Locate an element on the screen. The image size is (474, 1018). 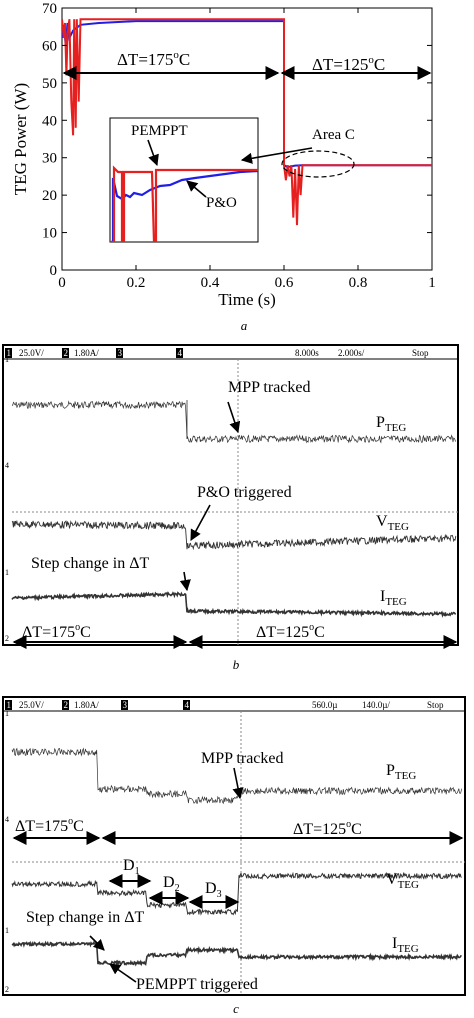
y-tick-label: 70 is located at coordinates (49, 9).